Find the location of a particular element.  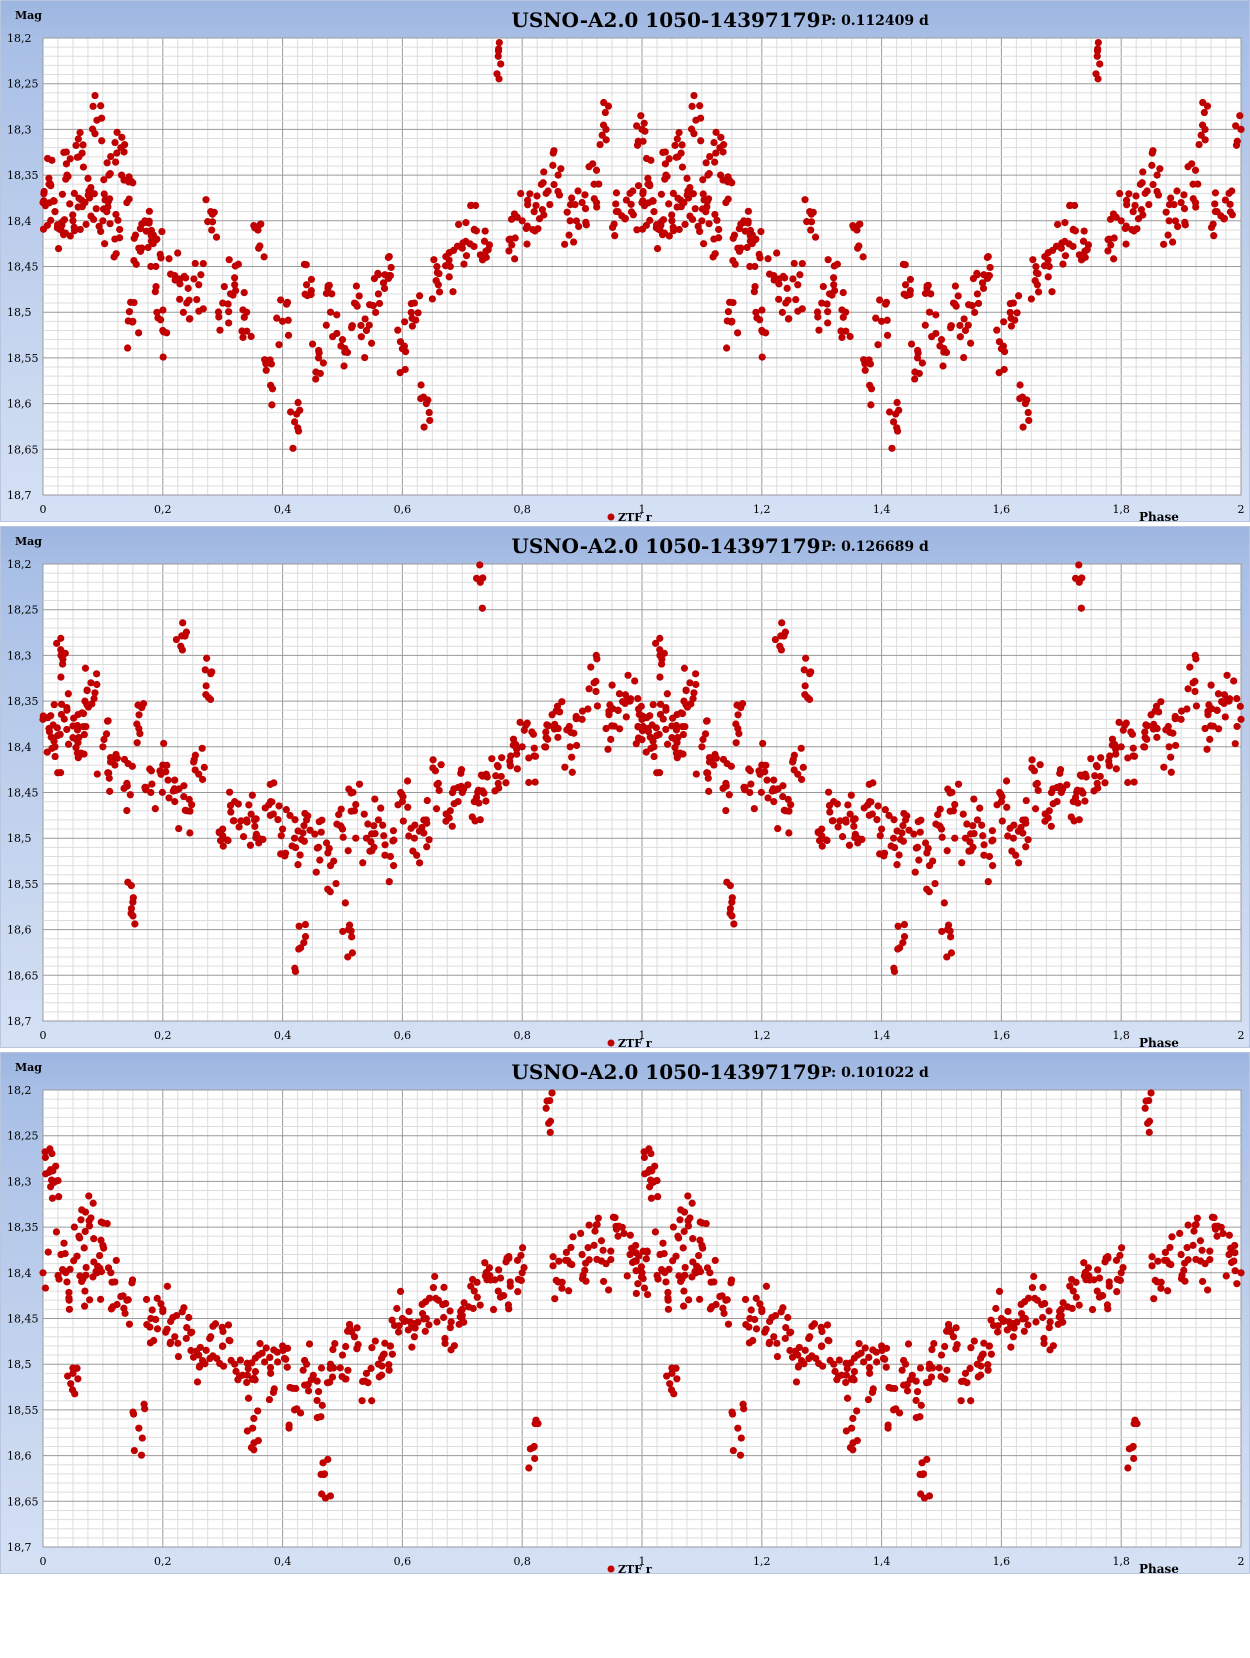

x-tick-label: 1,4 is located at coordinates (882, 509).